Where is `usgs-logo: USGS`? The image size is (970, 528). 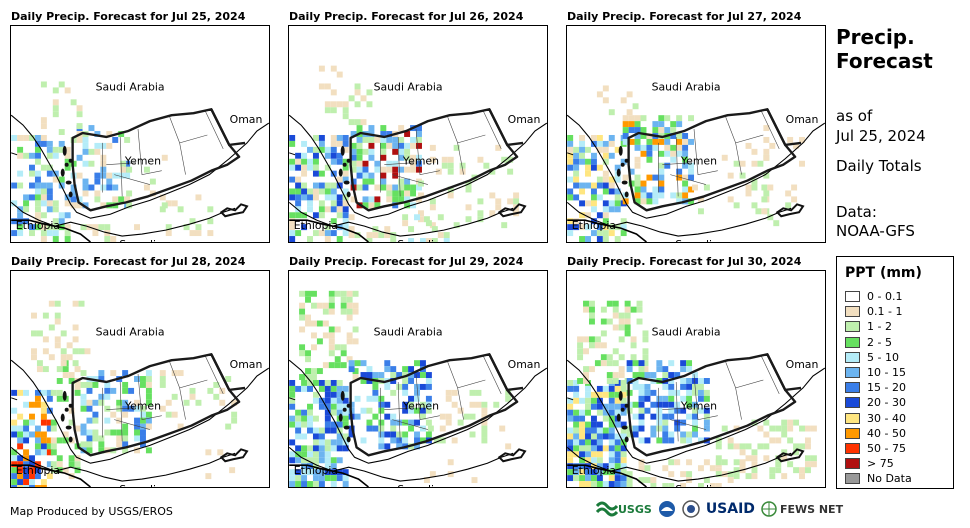
usgs-logo: USGS is located at coordinates (624, 509).